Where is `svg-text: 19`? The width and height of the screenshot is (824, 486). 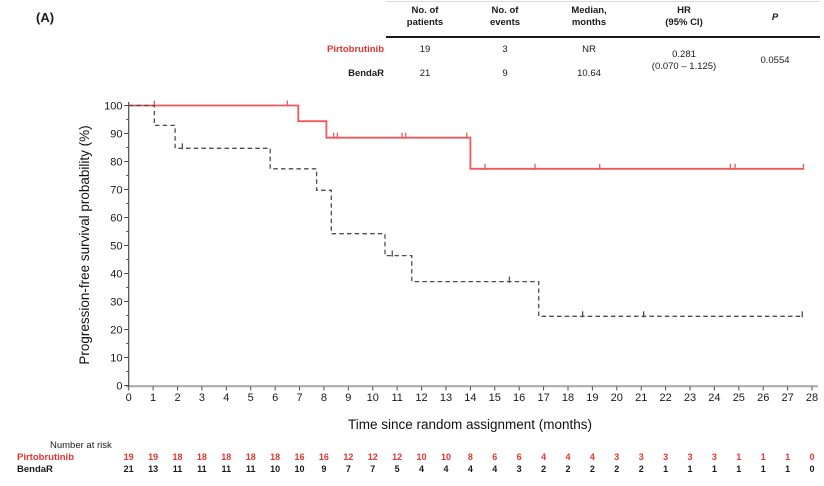
svg-text: 19 is located at coordinates (592, 398).